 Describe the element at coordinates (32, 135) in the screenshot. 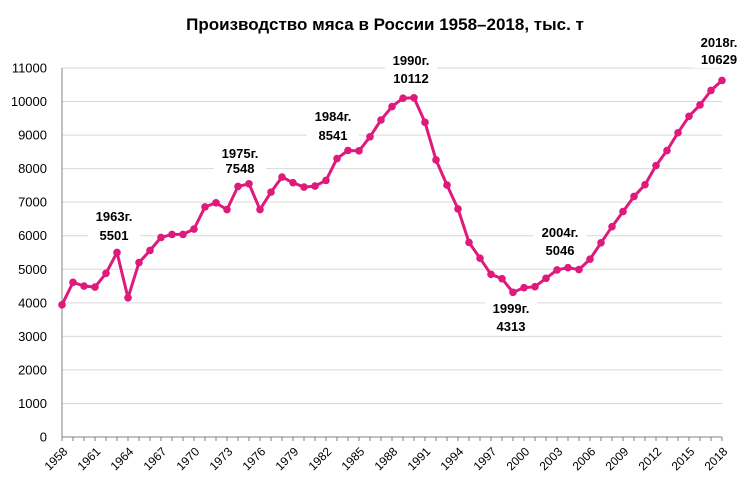

I see `y-tick-label: 9000` at that location.